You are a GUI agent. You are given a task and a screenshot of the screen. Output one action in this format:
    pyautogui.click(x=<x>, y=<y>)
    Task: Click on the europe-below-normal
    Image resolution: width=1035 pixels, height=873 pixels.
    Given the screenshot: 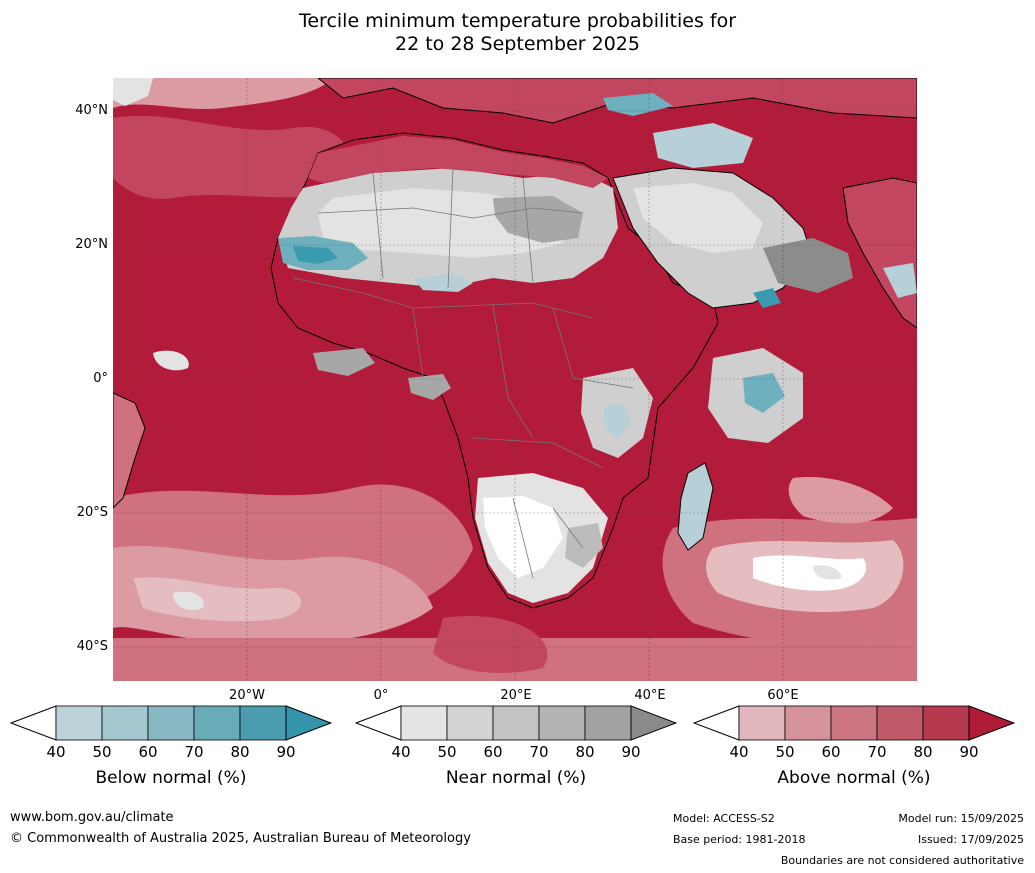 What is the action you would take?
    pyautogui.click(x=638, y=104)
    